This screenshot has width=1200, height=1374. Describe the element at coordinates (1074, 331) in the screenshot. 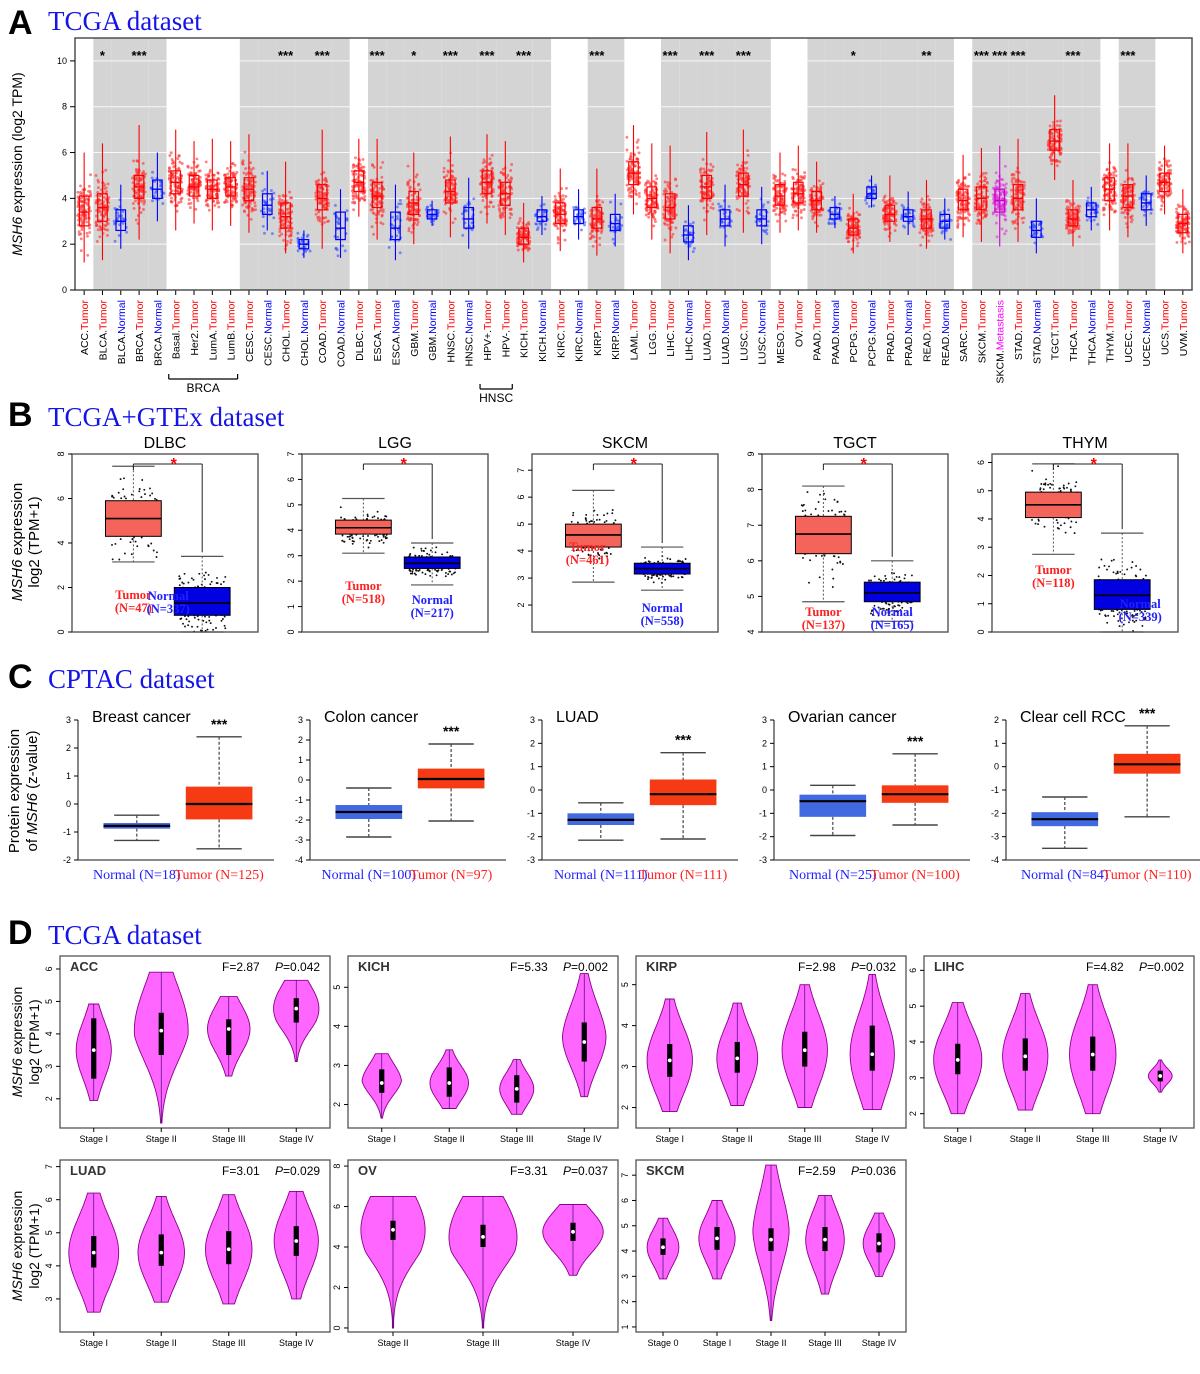

I see `svg-text: THCA.Tumor` at that location.